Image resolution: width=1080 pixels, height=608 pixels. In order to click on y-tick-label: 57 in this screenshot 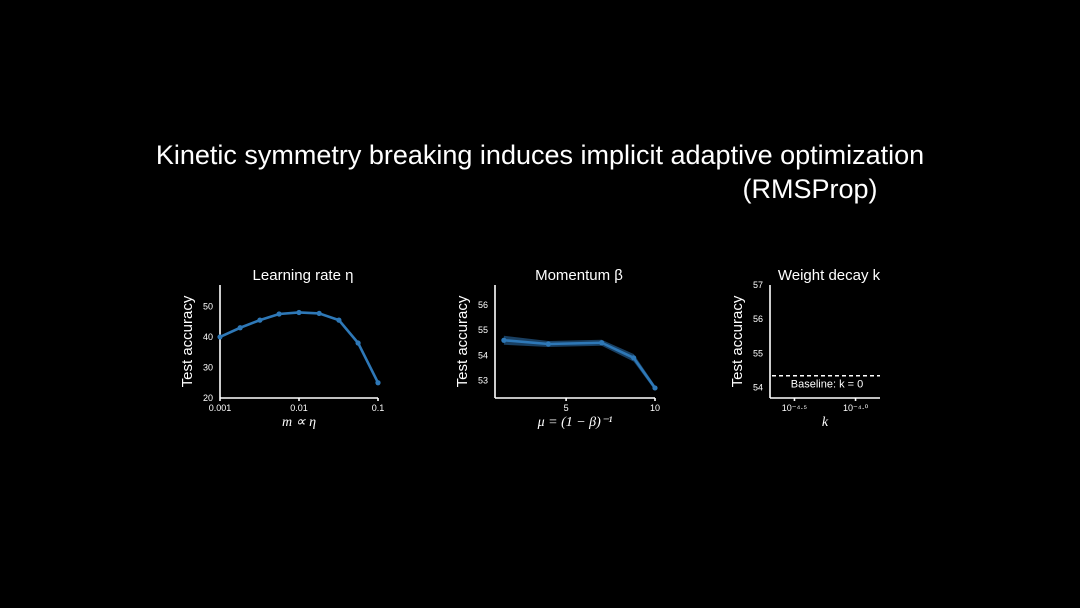, I will do `click(758, 285)`.